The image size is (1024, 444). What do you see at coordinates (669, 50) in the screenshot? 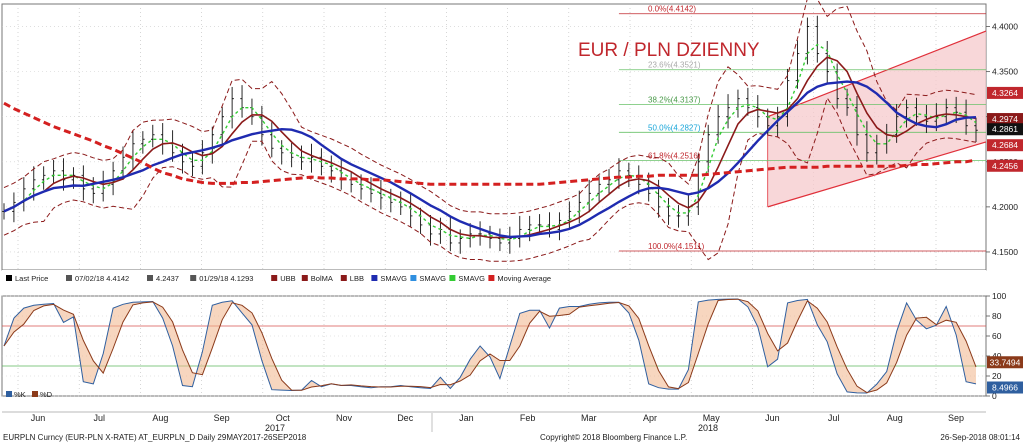
I see `chart-title: EUR / PLN DZIENNY` at bounding box center [669, 50].